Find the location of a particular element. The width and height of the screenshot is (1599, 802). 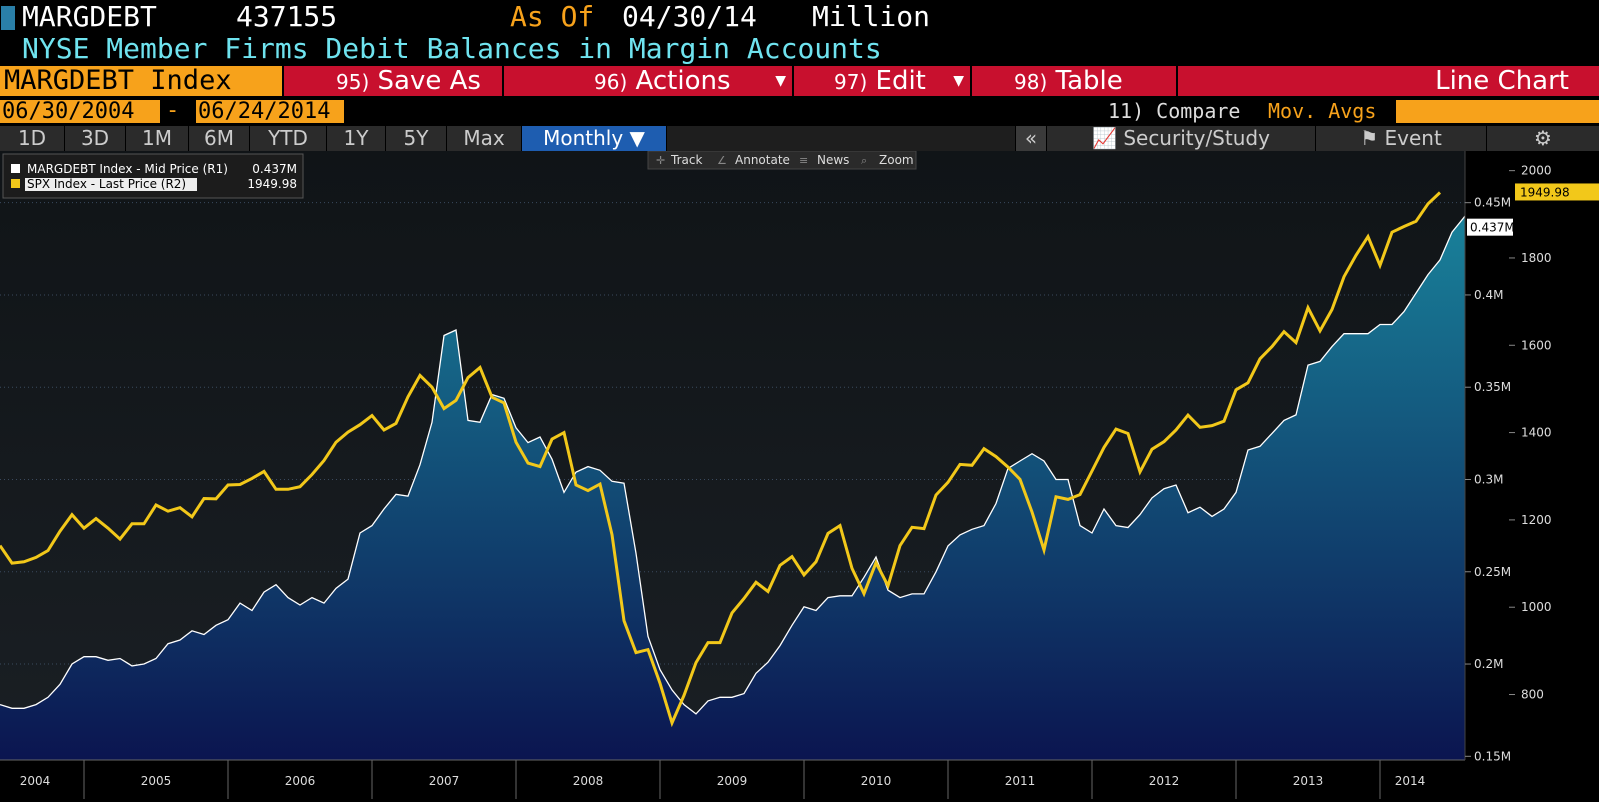

chart-type-label: Line Chart is located at coordinates (1388, 81).